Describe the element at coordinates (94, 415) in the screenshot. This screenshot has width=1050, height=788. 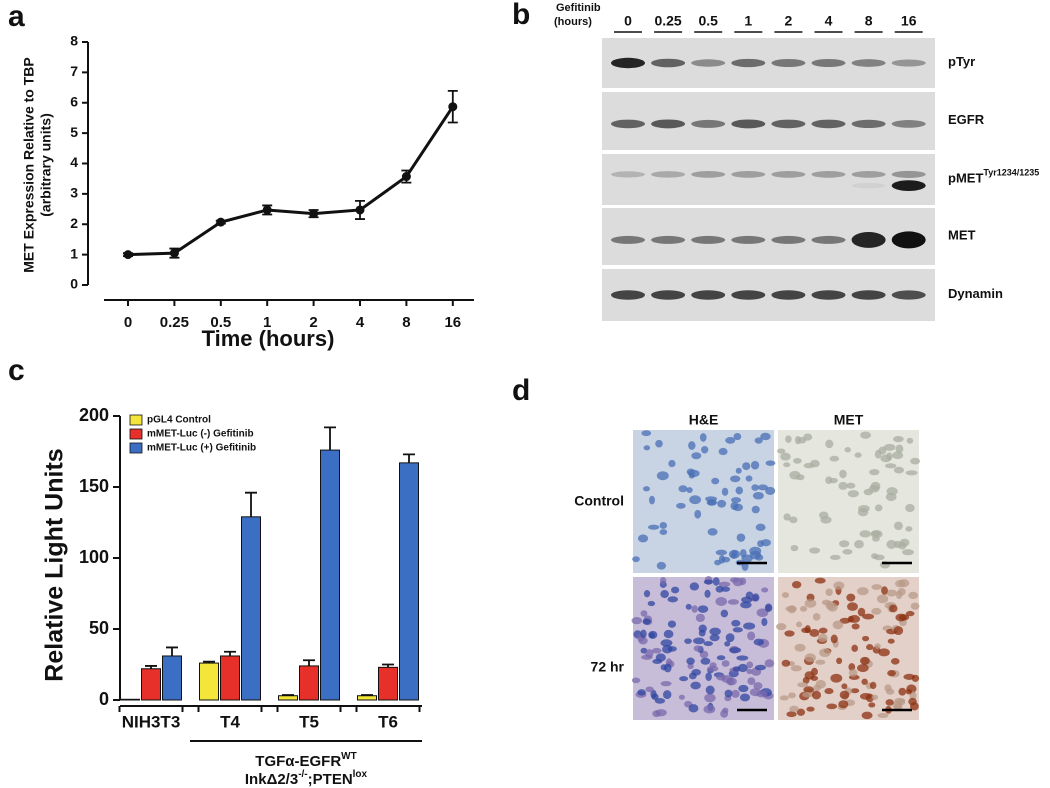
I see `y-tick-label: 200` at that location.